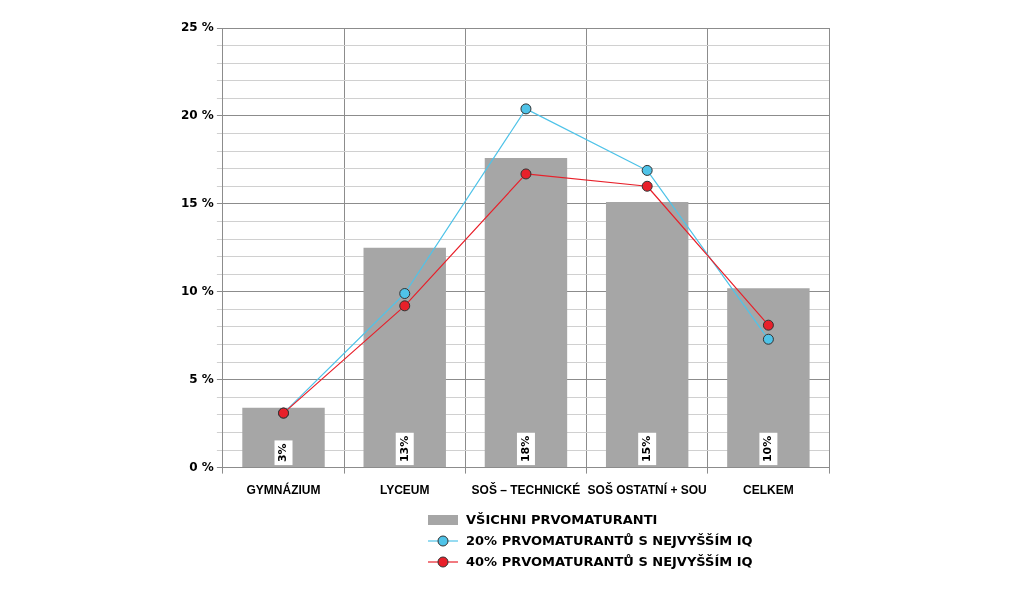 Image resolution: width=1012 pixels, height=606 pixels. Describe the element at coordinates (404, 449) in the screenshot. I see `data-label: 13%` at that location.